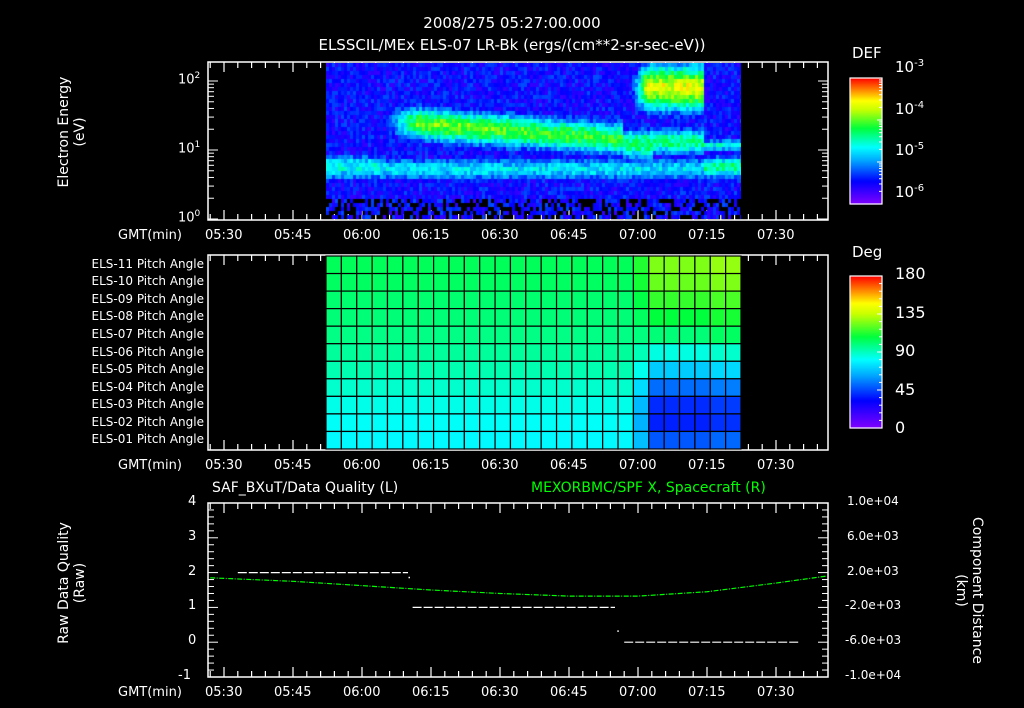  What do you see at coordinates (147, 263) in the screenshot?
I see `pitch-angle-row-label: ELS-11 Pitch Angle` at bounding box center [147, 263].